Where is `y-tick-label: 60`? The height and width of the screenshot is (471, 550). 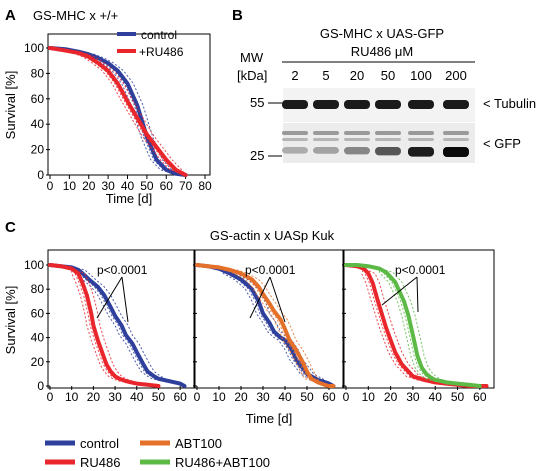 y-tick-label: 60 is located at coordinates (38, 313).